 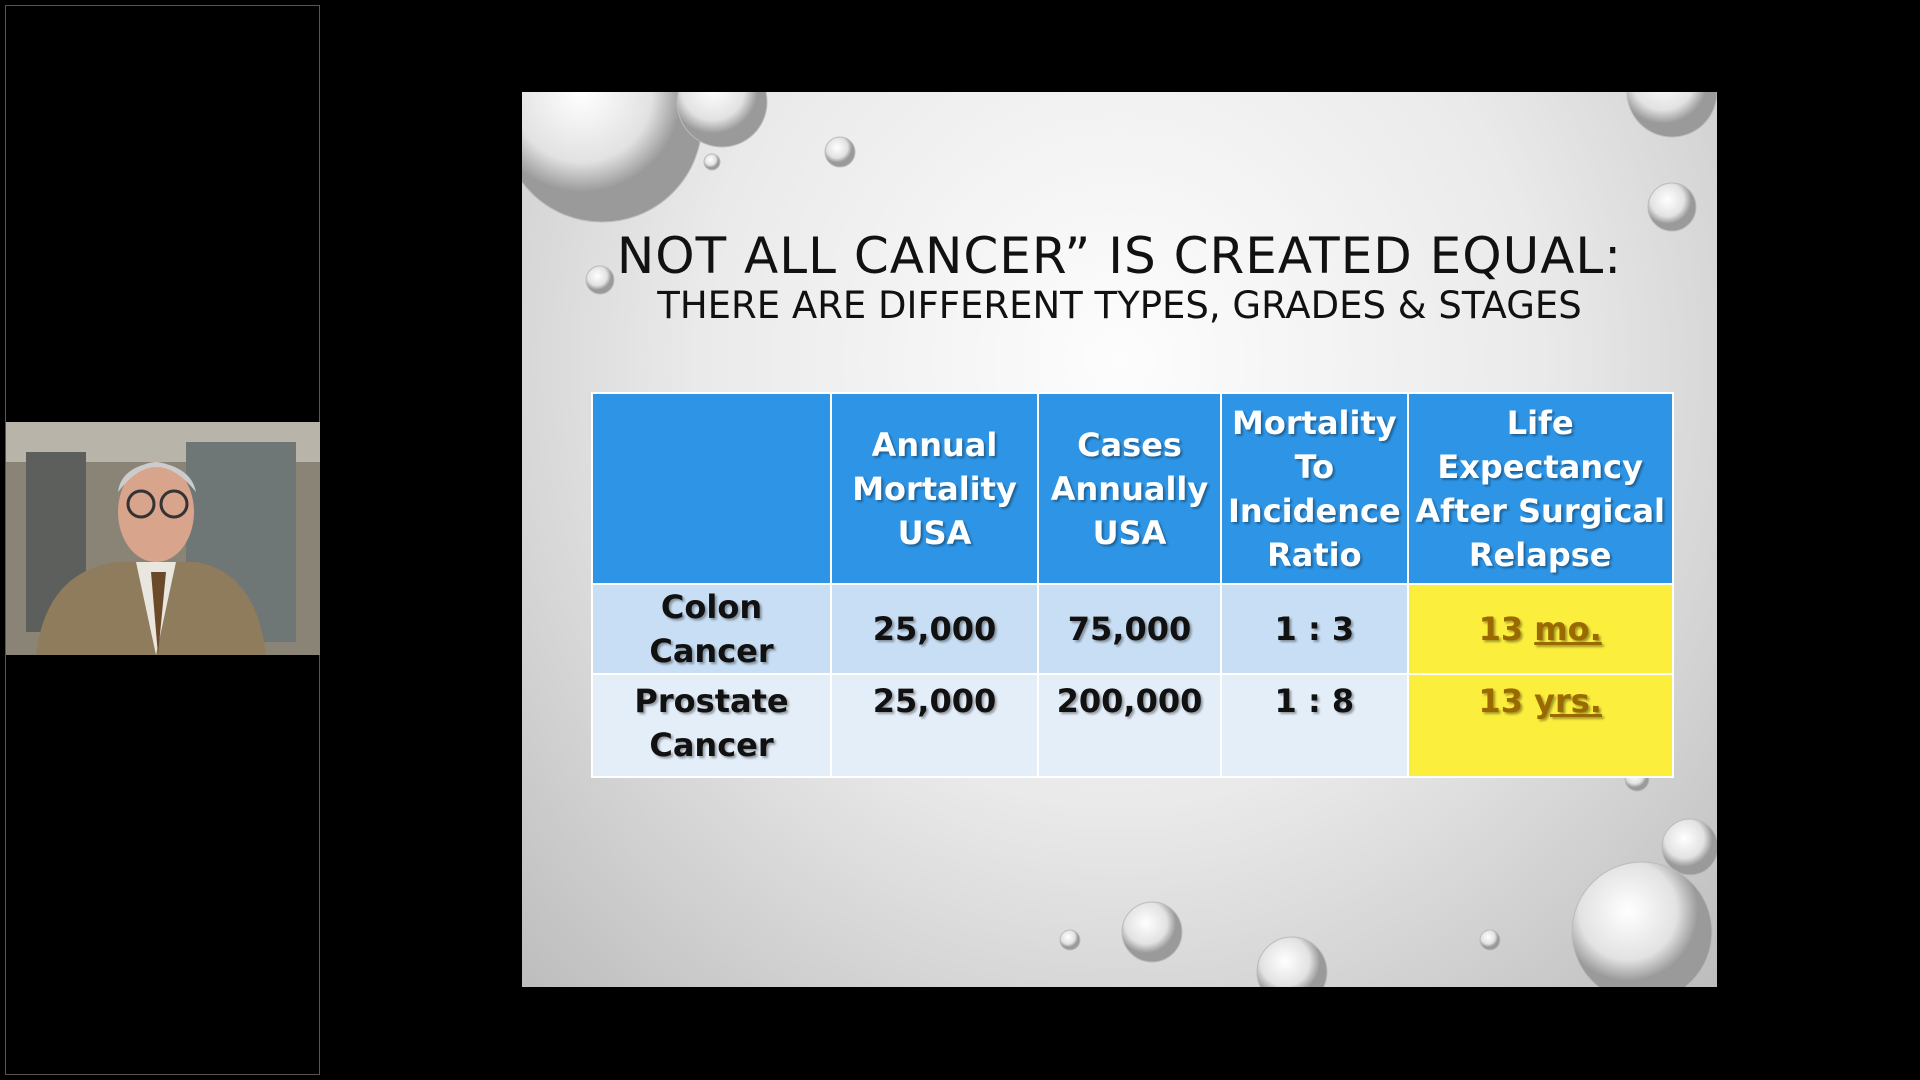 I want to click on cell-unit: yrs., so click(x=1568, y=701).